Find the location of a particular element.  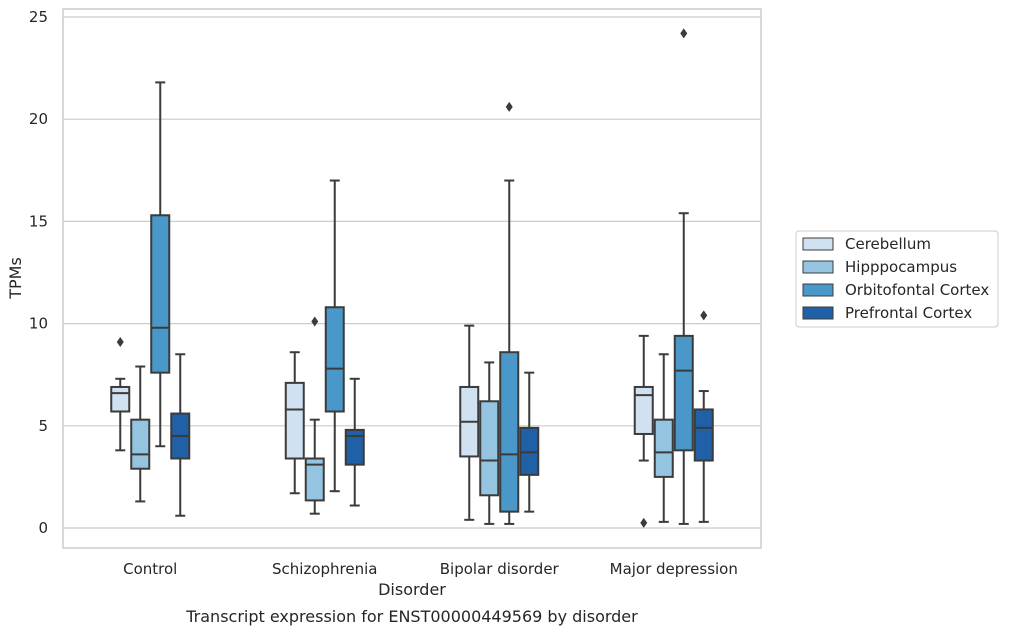

y-axis-ticks: 0 5 10 15 20 25 is located at coordinates (38, 272).